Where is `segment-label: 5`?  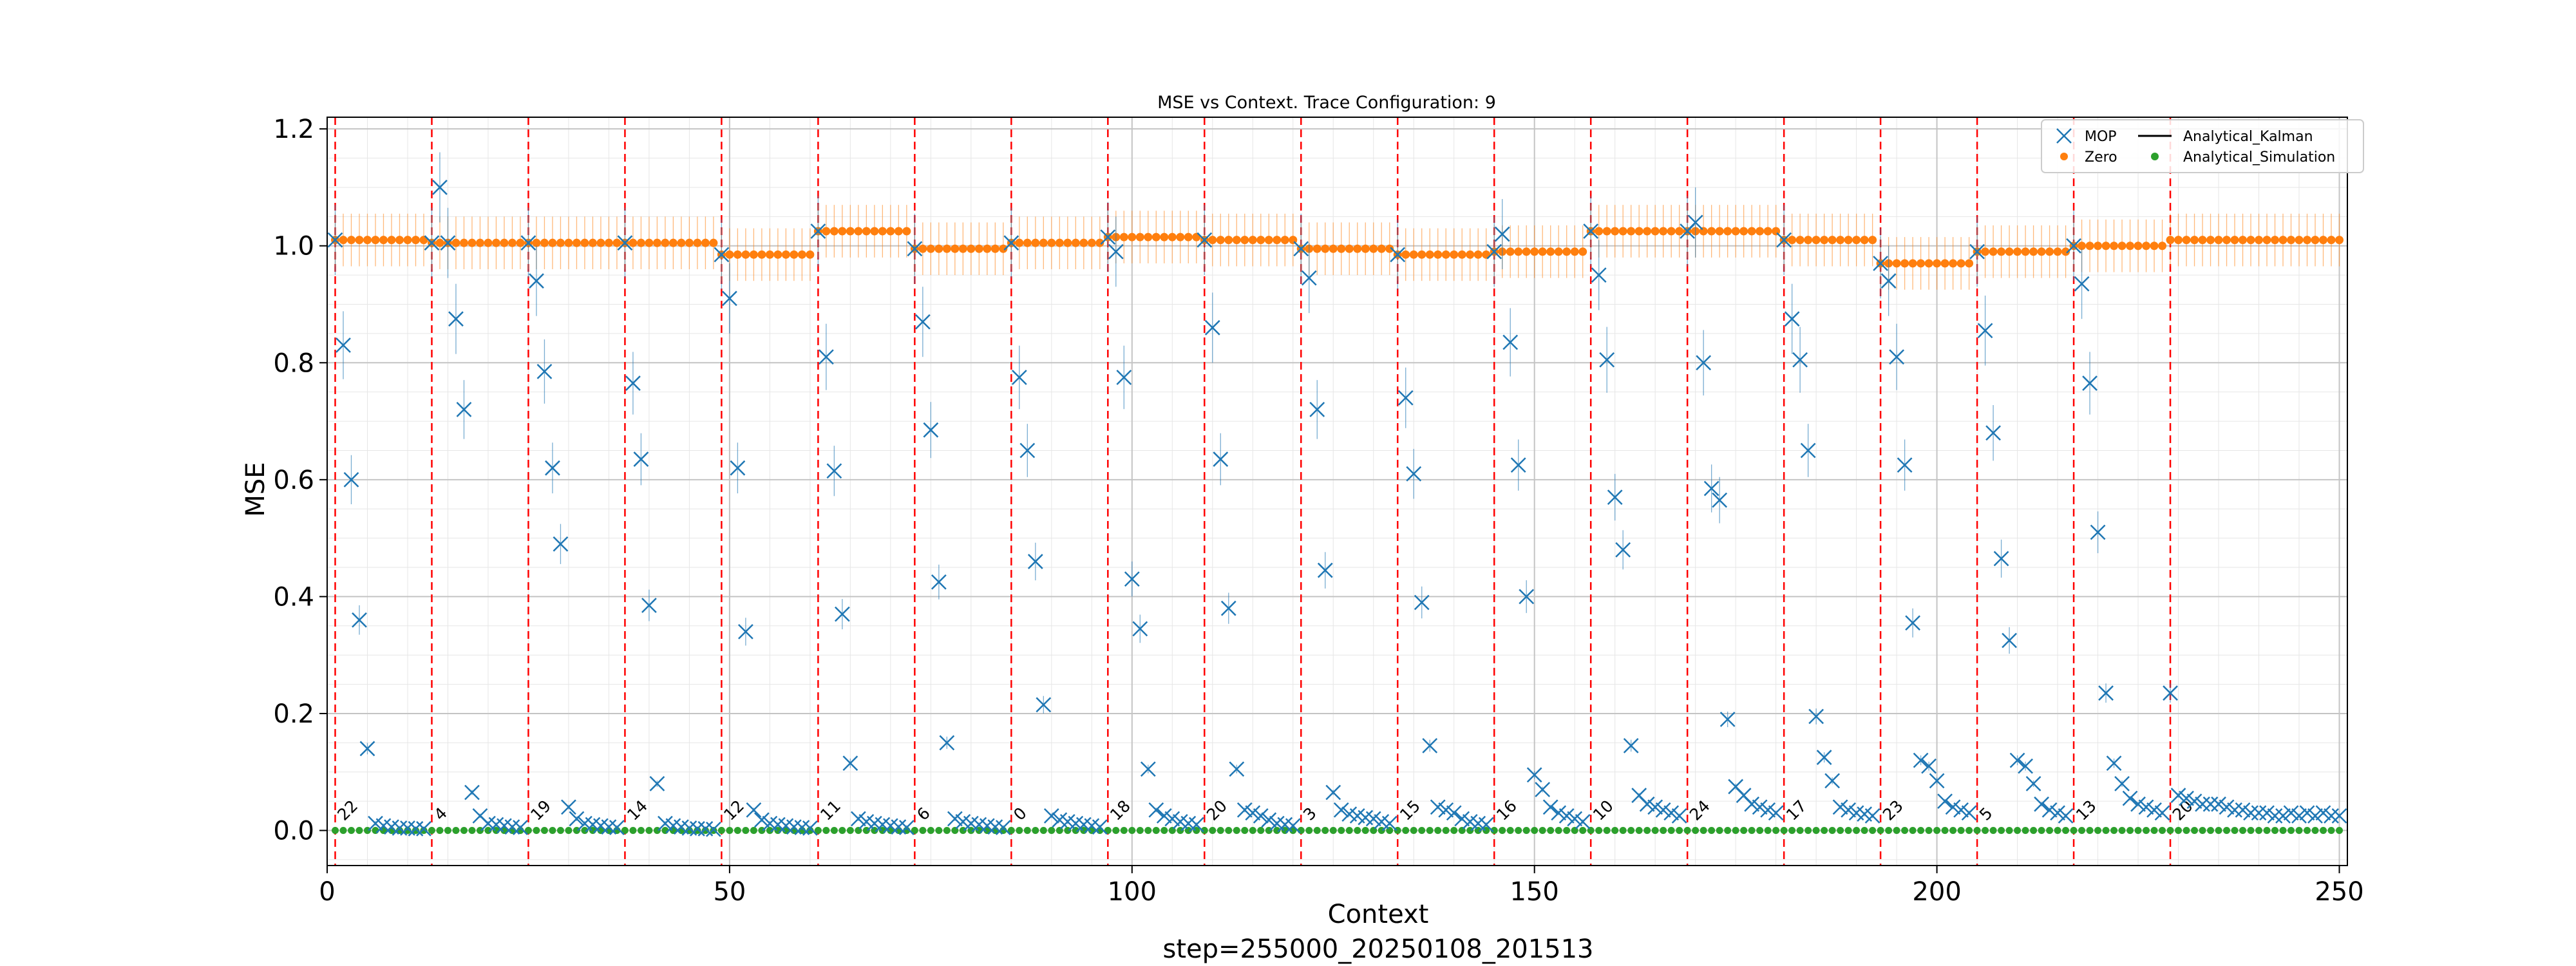
segment-label: 5 is located at coordinates (1986, 814).